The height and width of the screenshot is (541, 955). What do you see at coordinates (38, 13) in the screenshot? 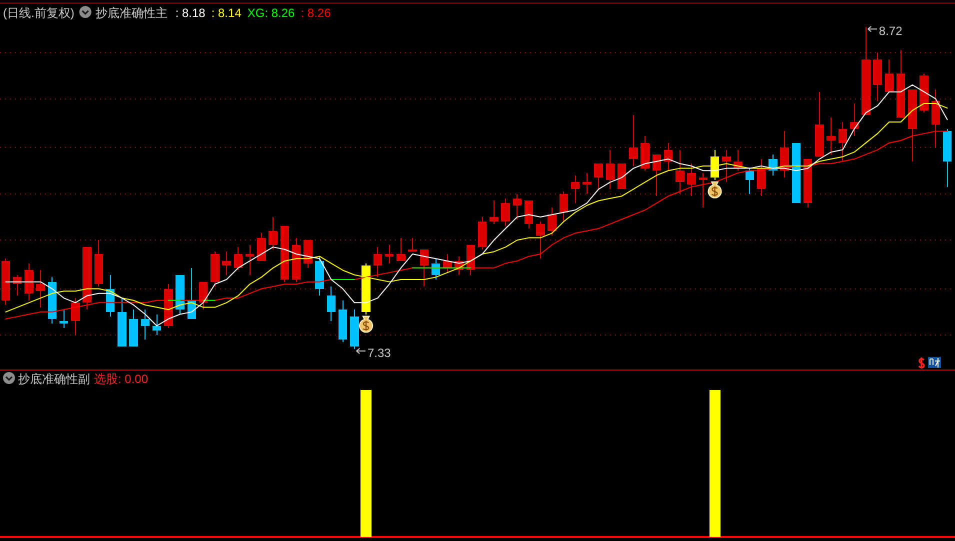
I see `chart-title: (日线.前复权)` at bounding box center [38, 13].